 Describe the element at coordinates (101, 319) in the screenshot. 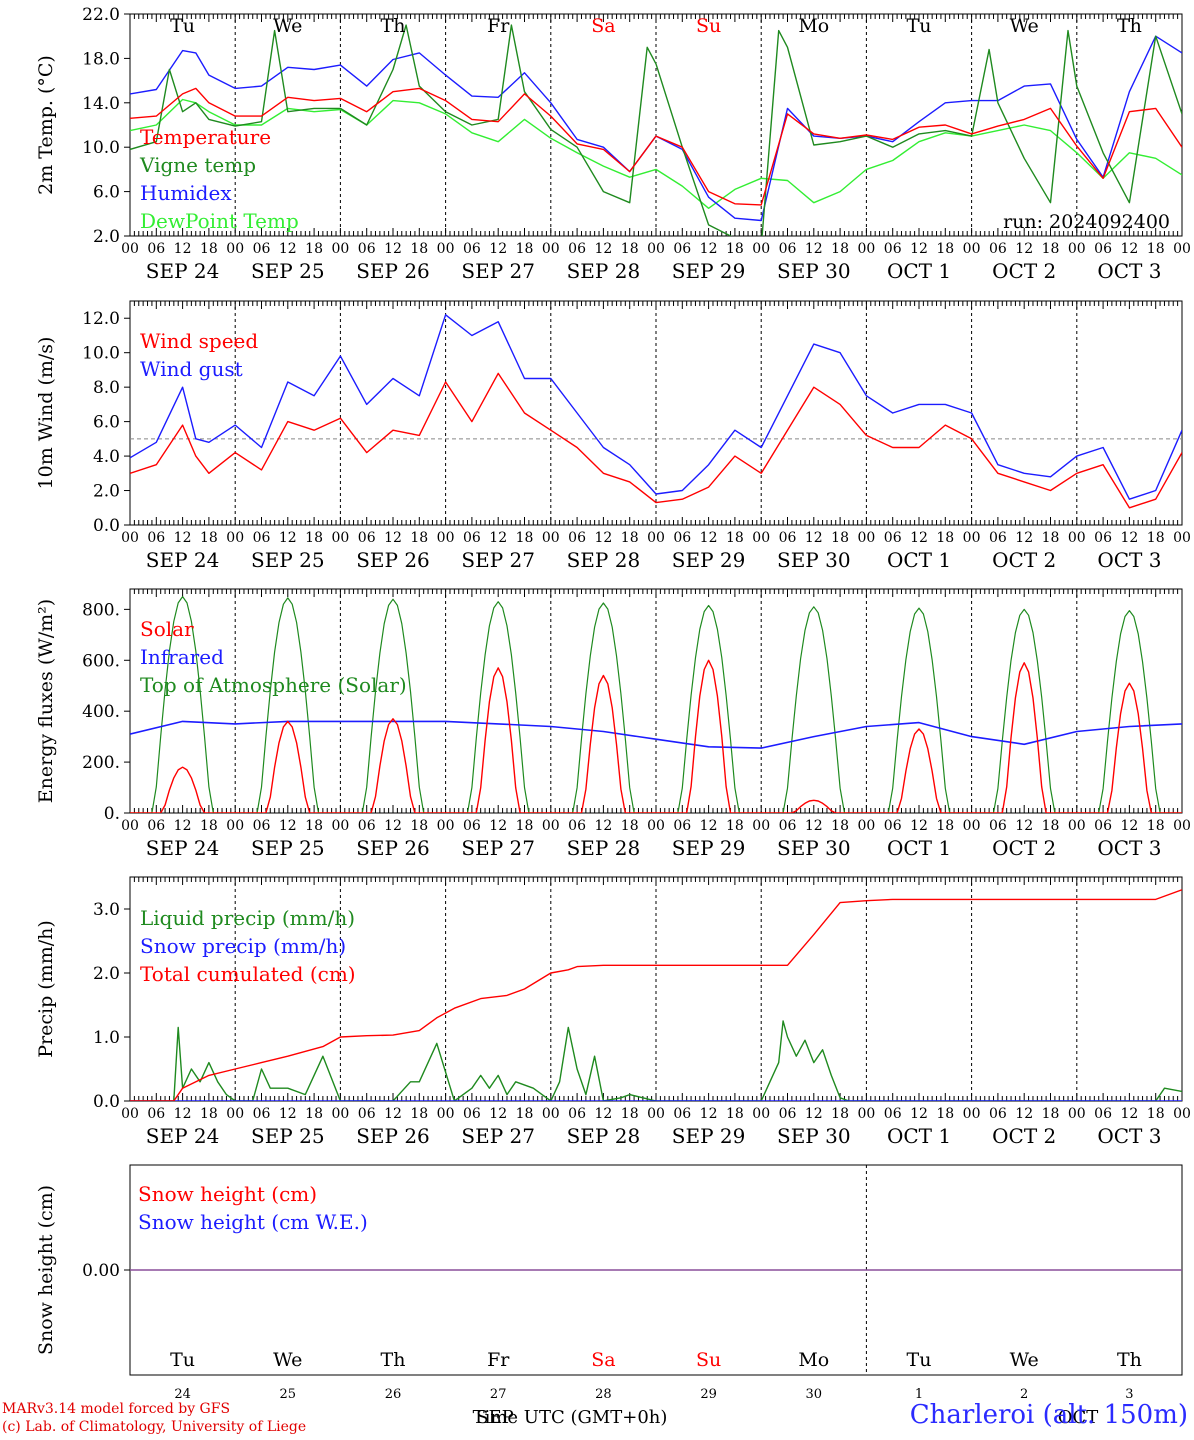

I see `y-tick-label: 12.0` at that location.